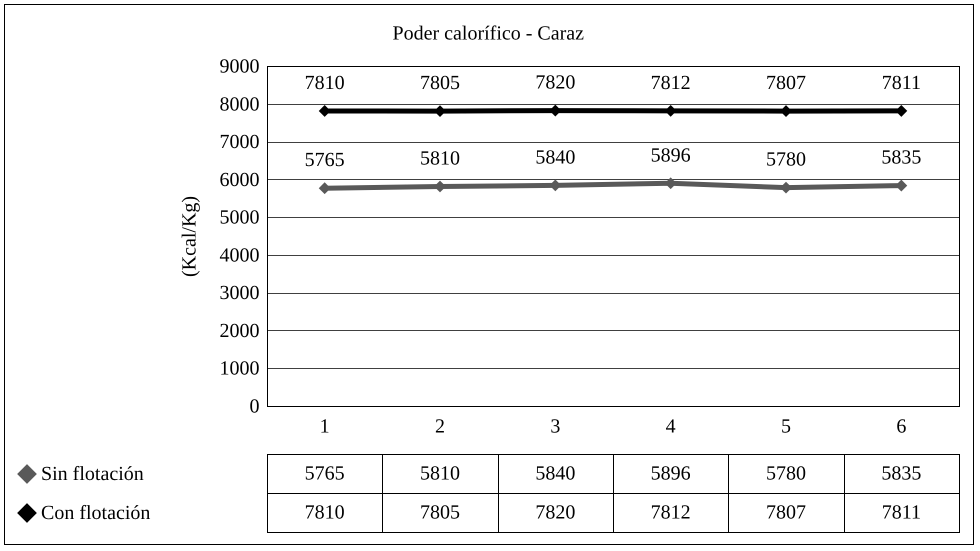 The width and height of the screenshot is (980, 551). What do you see at coordinates (325, 427) in the screenshot?
I see `x-tick-label: 1` at bounding box center [325, 427].